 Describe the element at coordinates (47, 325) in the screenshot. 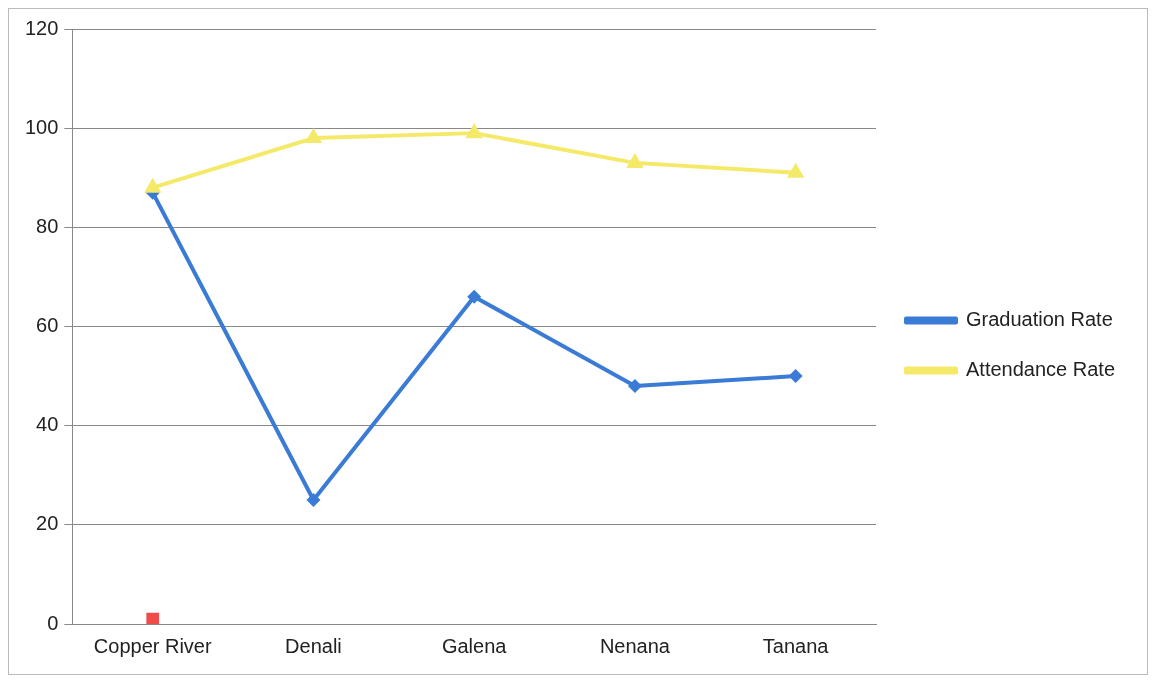

I see `y-tick-label: 60` at that location.